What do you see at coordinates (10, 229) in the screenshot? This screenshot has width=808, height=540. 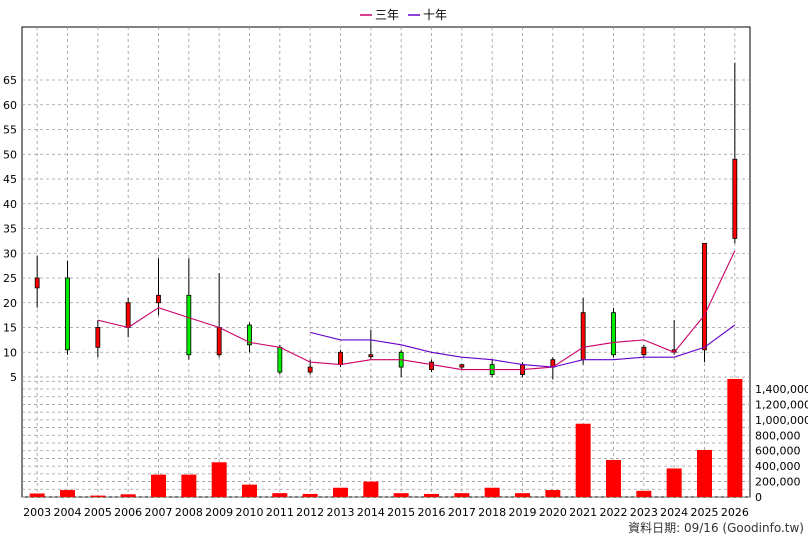 I see `price-tick-label: 35` at bounding box center [10, 229].